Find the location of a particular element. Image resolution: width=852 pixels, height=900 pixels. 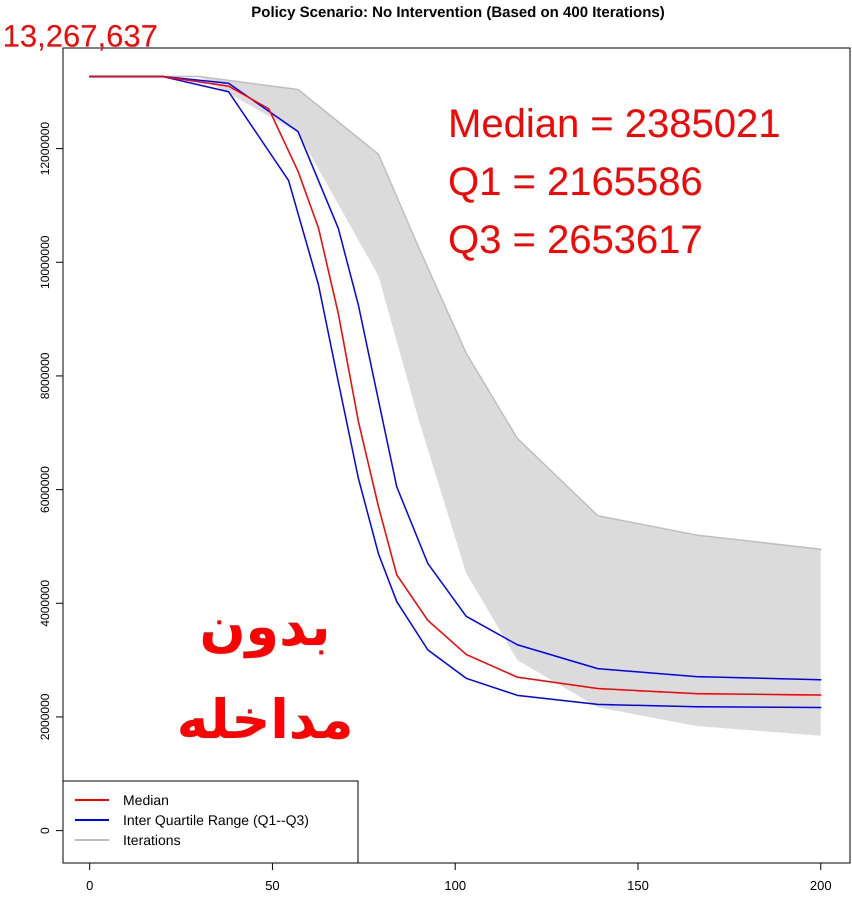

annotation: بدون is located at coordinates (265, 627).